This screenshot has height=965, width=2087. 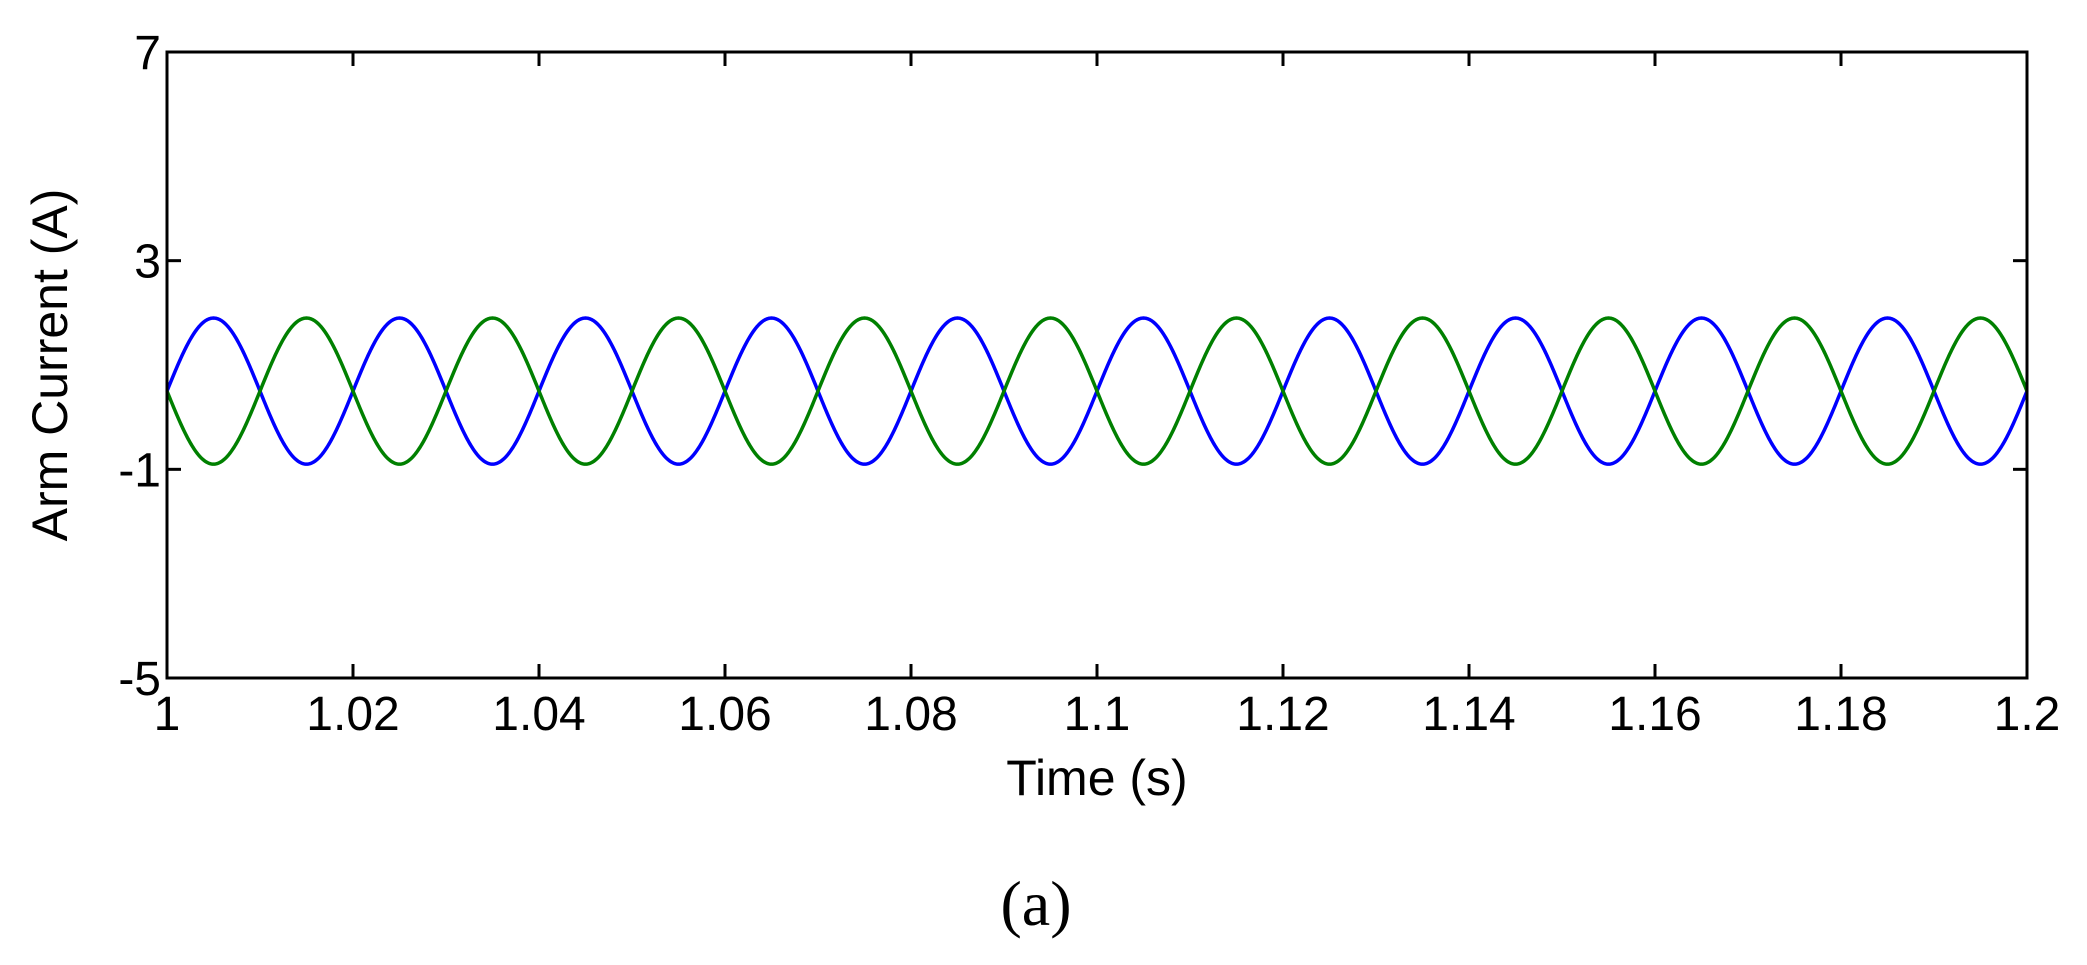 What do you see at coordinates (139, 366) in the screenshot?
I see `y-tick-labels: -5 -1 3 7` at bounding box center [139, 366].